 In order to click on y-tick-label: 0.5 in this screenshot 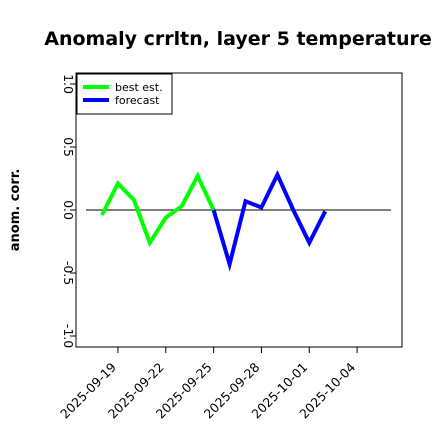, I will do `click(68, 147)`.